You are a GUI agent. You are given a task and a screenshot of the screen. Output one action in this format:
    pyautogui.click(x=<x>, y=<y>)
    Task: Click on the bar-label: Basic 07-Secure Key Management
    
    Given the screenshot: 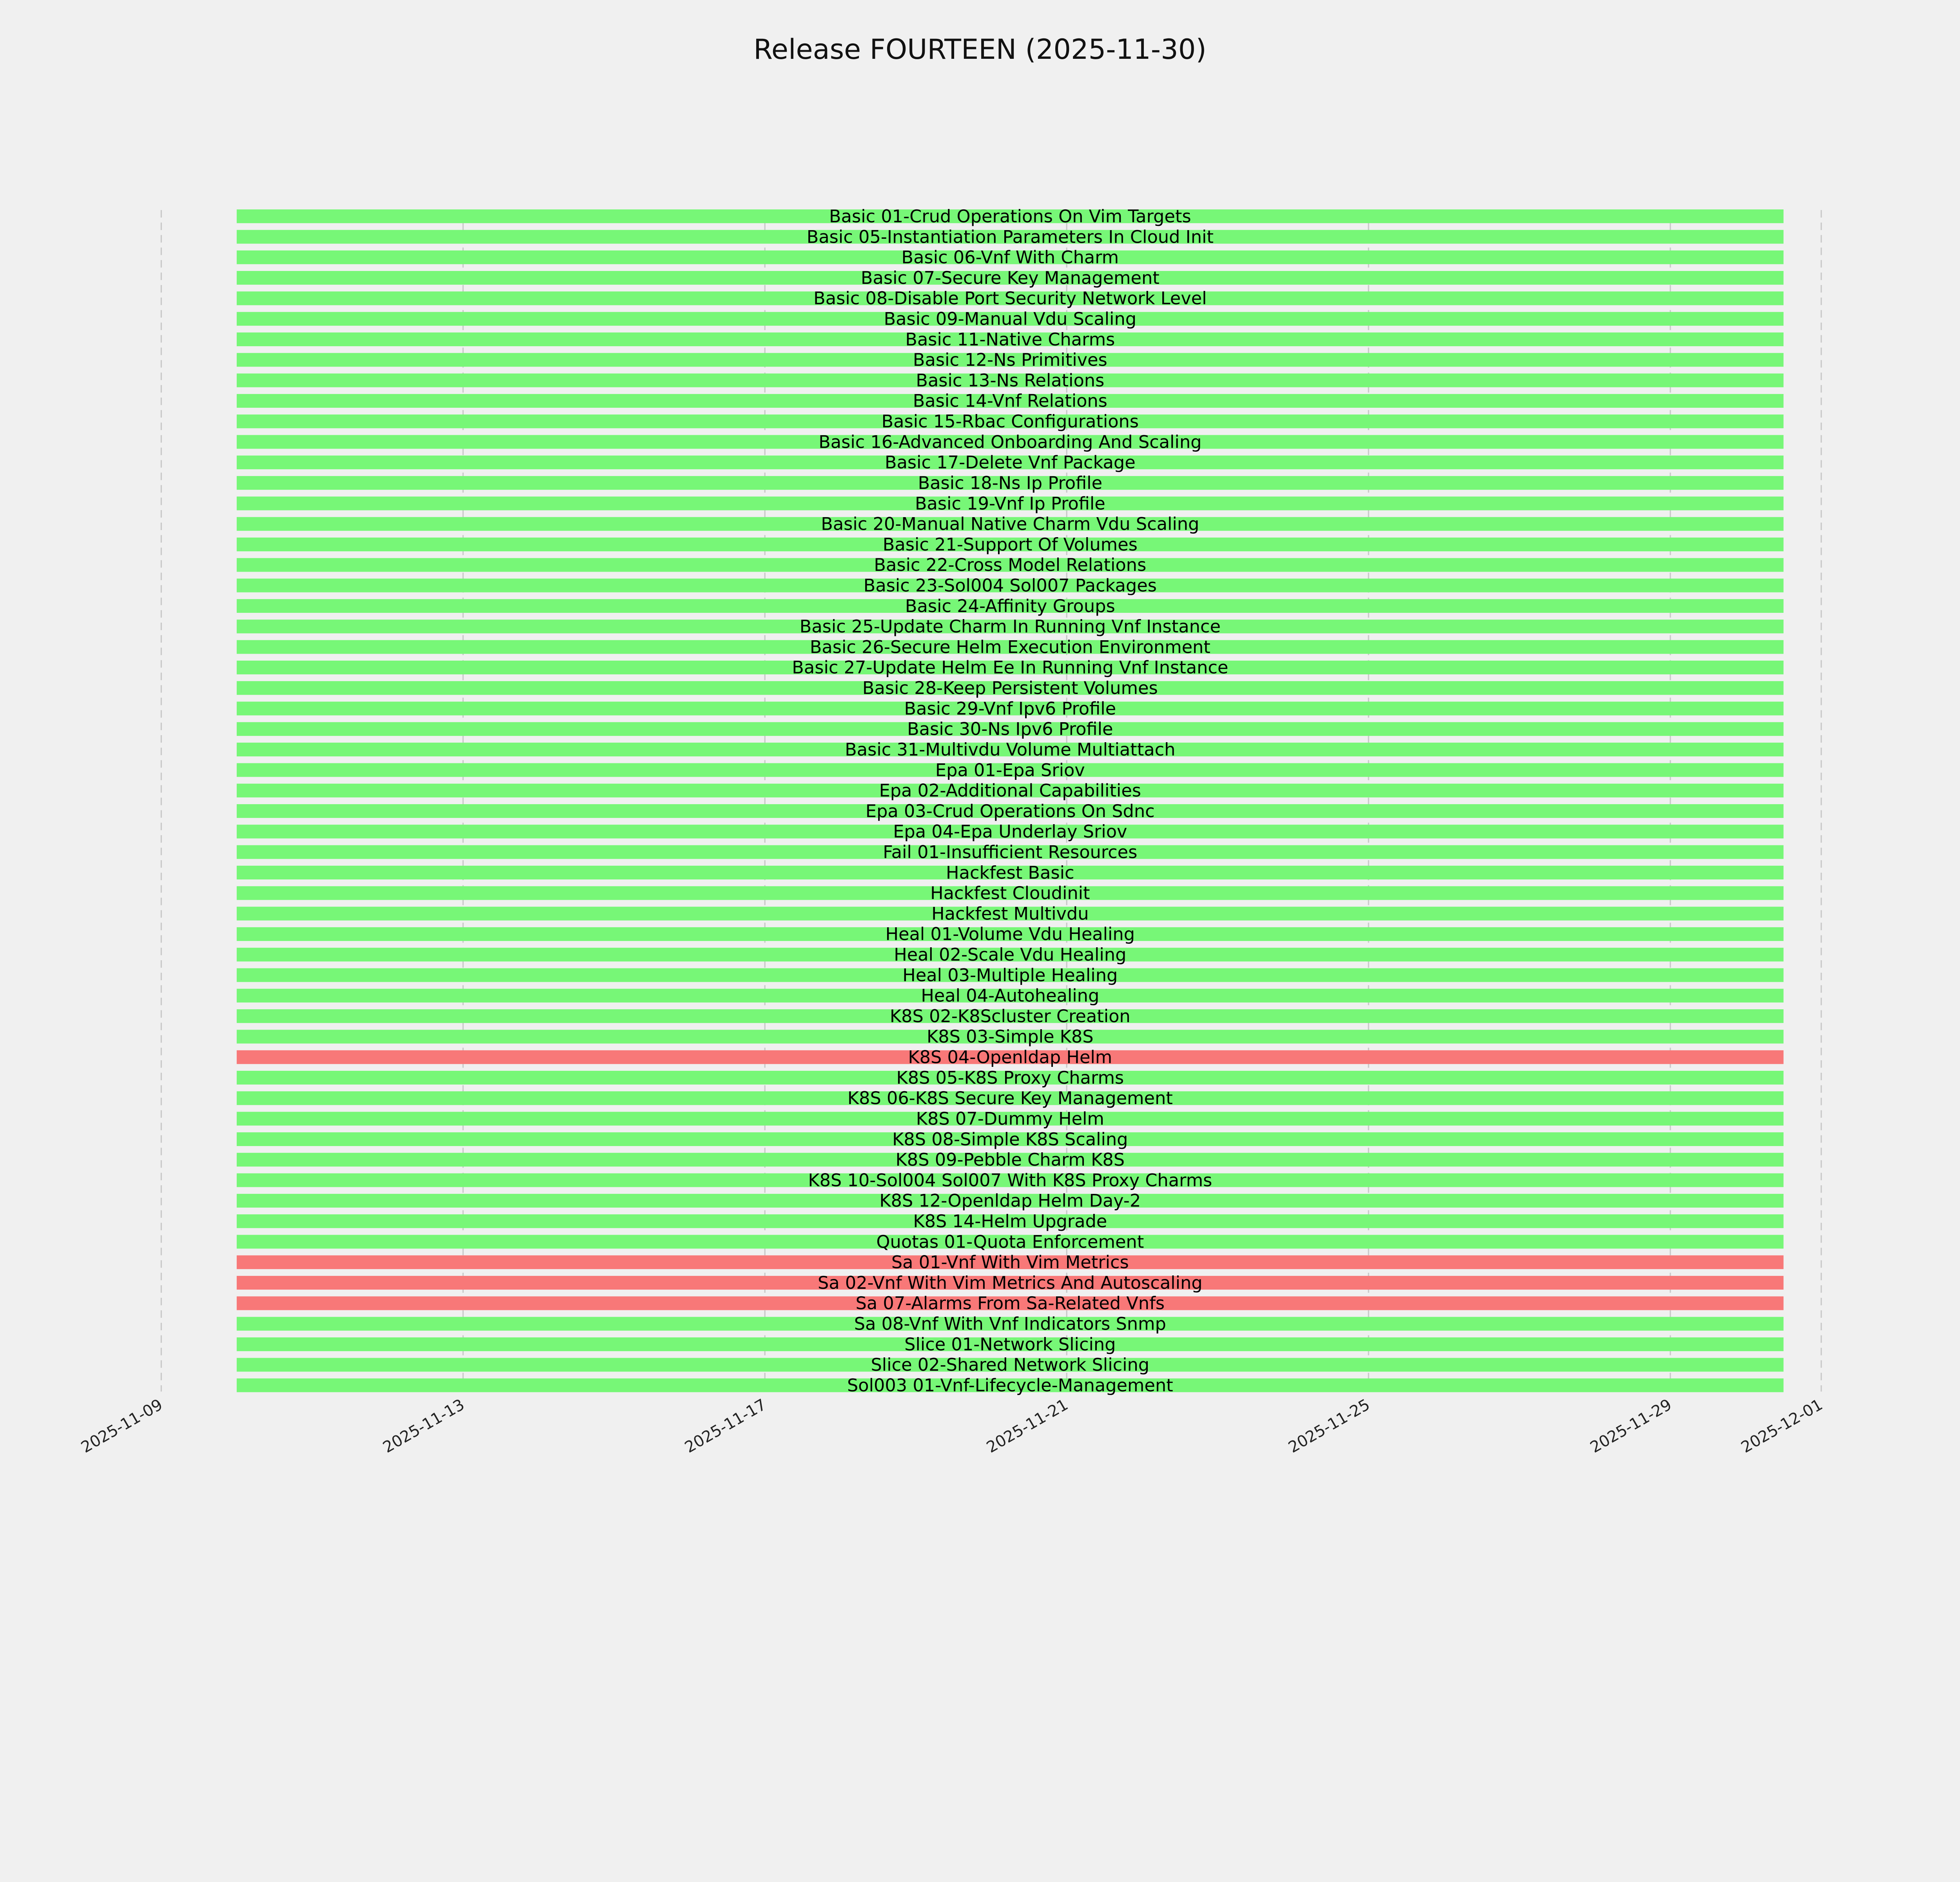 What is the action you would take?
    pyautogui.click(x=1011, y=278)
    